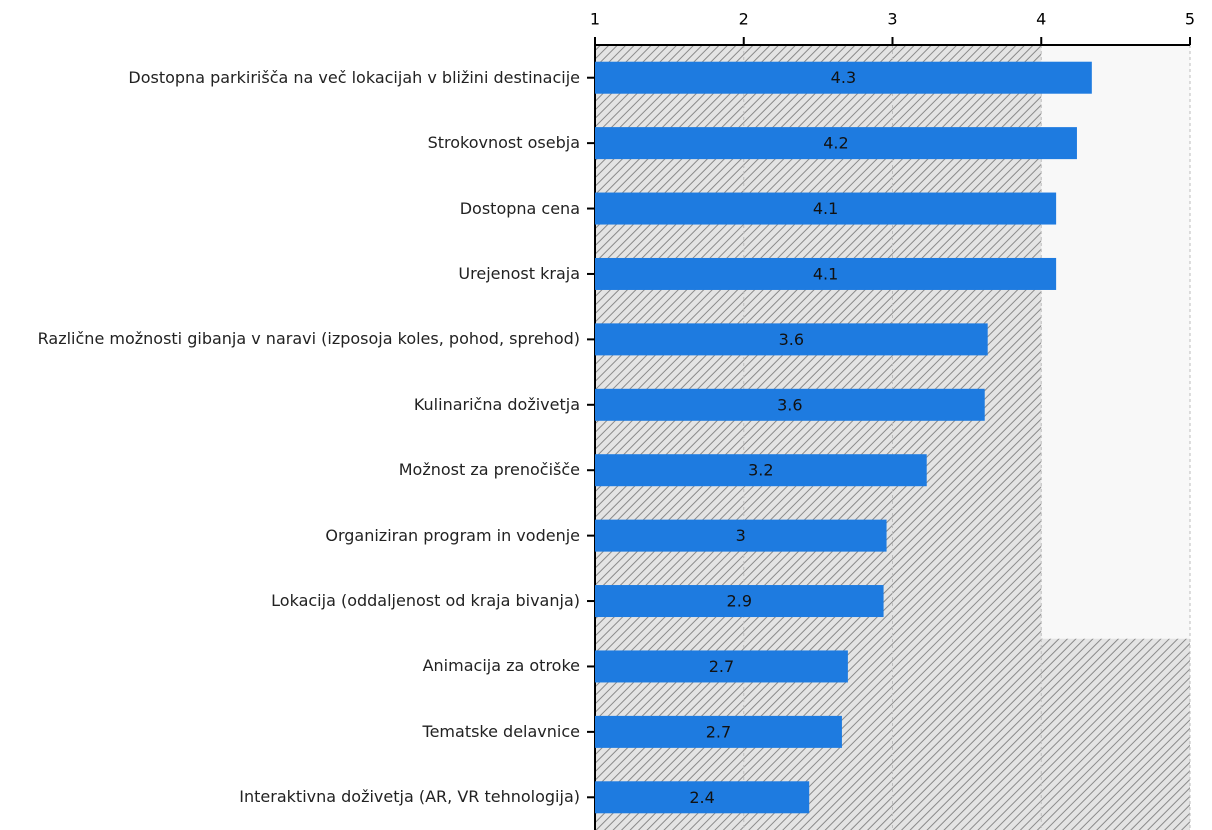 The height and width of the screenshot is (830, 1212). I want to click on data-label: 3.2, so click(760, 470).